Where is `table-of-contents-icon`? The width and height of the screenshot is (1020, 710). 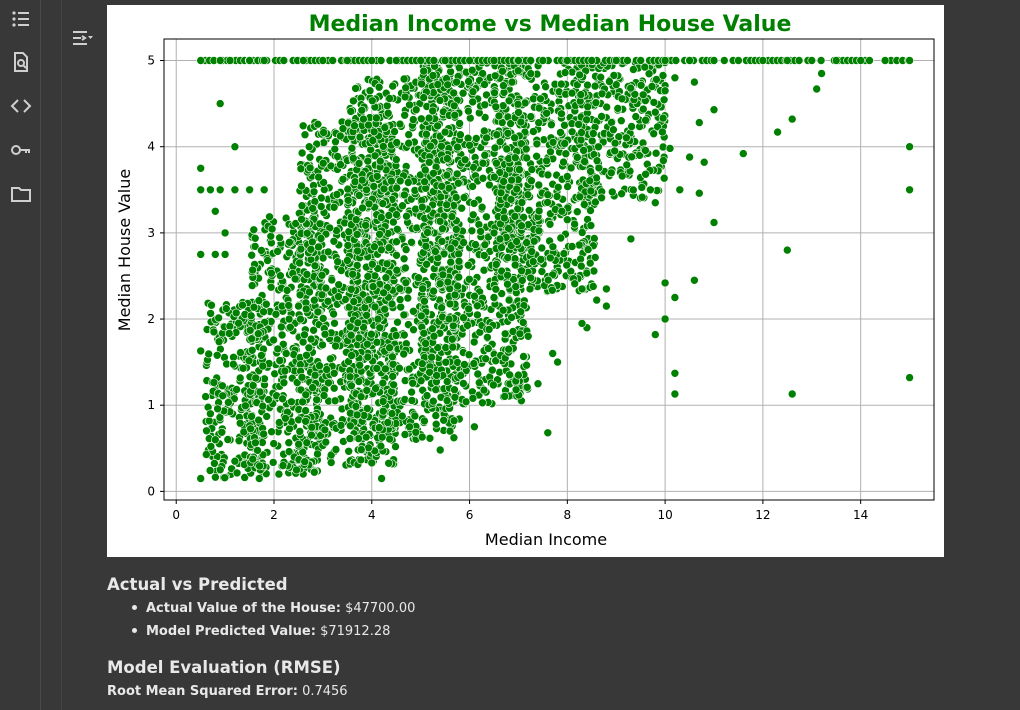 table-of-contents-icon is located at coordinates (21, 19).